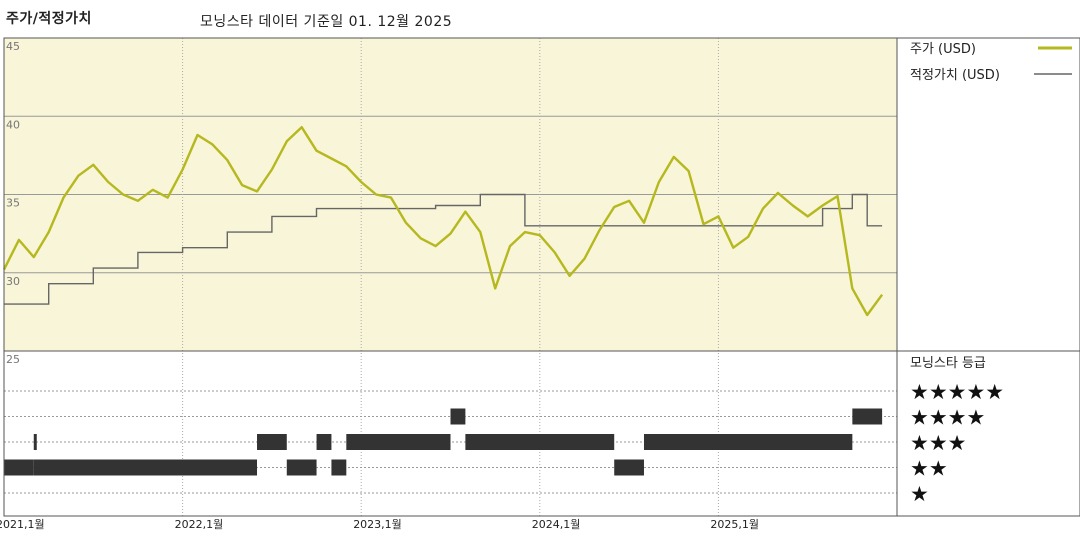  What do you see at coordinates (13, 46) in the screenshot?
I see `y-tick-label: 45` at bounding box center [13, 46].